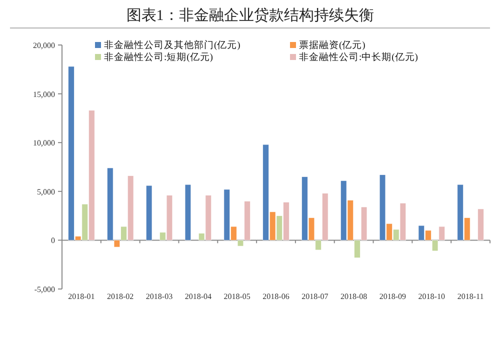  Describe the element at coordinates (198, 296) in the screenshot. I see `x-tick-label: 2018-04` at that location.